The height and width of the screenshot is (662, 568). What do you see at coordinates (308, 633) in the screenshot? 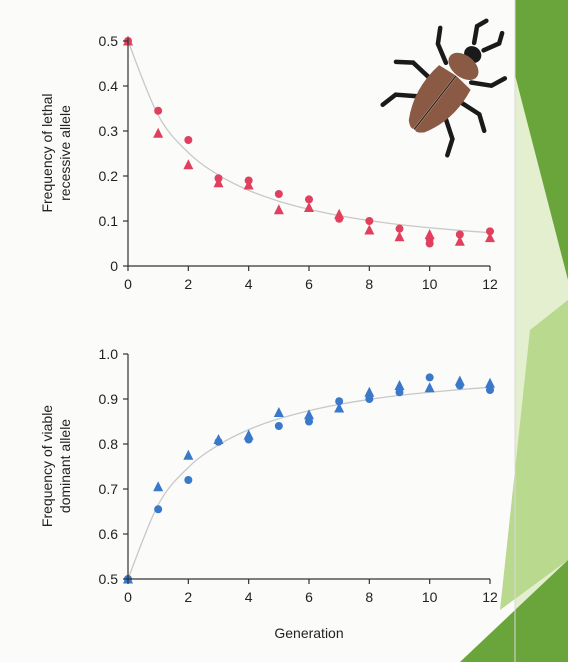
I see `x-axis-title: Generation` at bounding box center [308, 633].